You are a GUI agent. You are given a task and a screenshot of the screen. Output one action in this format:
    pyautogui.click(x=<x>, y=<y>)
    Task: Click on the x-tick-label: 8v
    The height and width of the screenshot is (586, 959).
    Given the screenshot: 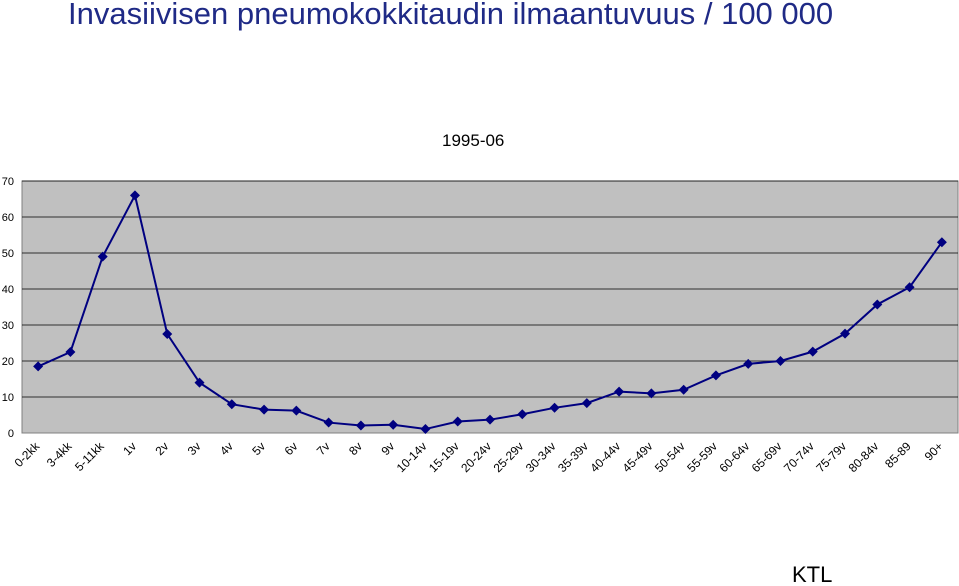 What is the action you would take?
    pyautogui.click(x=355, y=448)
    